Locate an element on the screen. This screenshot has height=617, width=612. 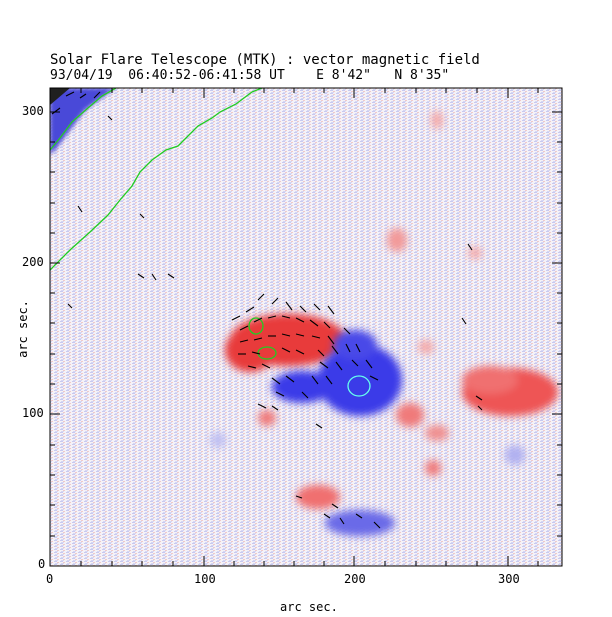
y-tick-label-200: 200 is located at coordinates (33, 262).